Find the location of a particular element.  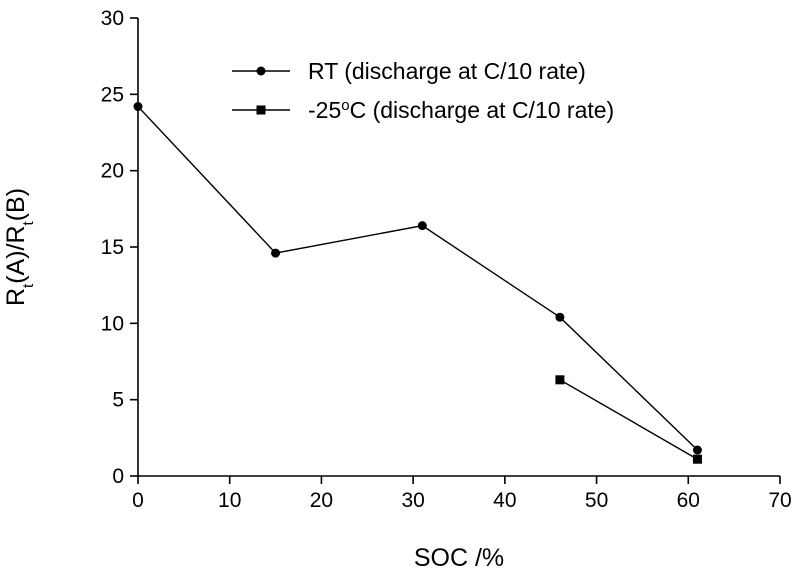

x-tick-label: 50 is located at coordinates (596, 500).